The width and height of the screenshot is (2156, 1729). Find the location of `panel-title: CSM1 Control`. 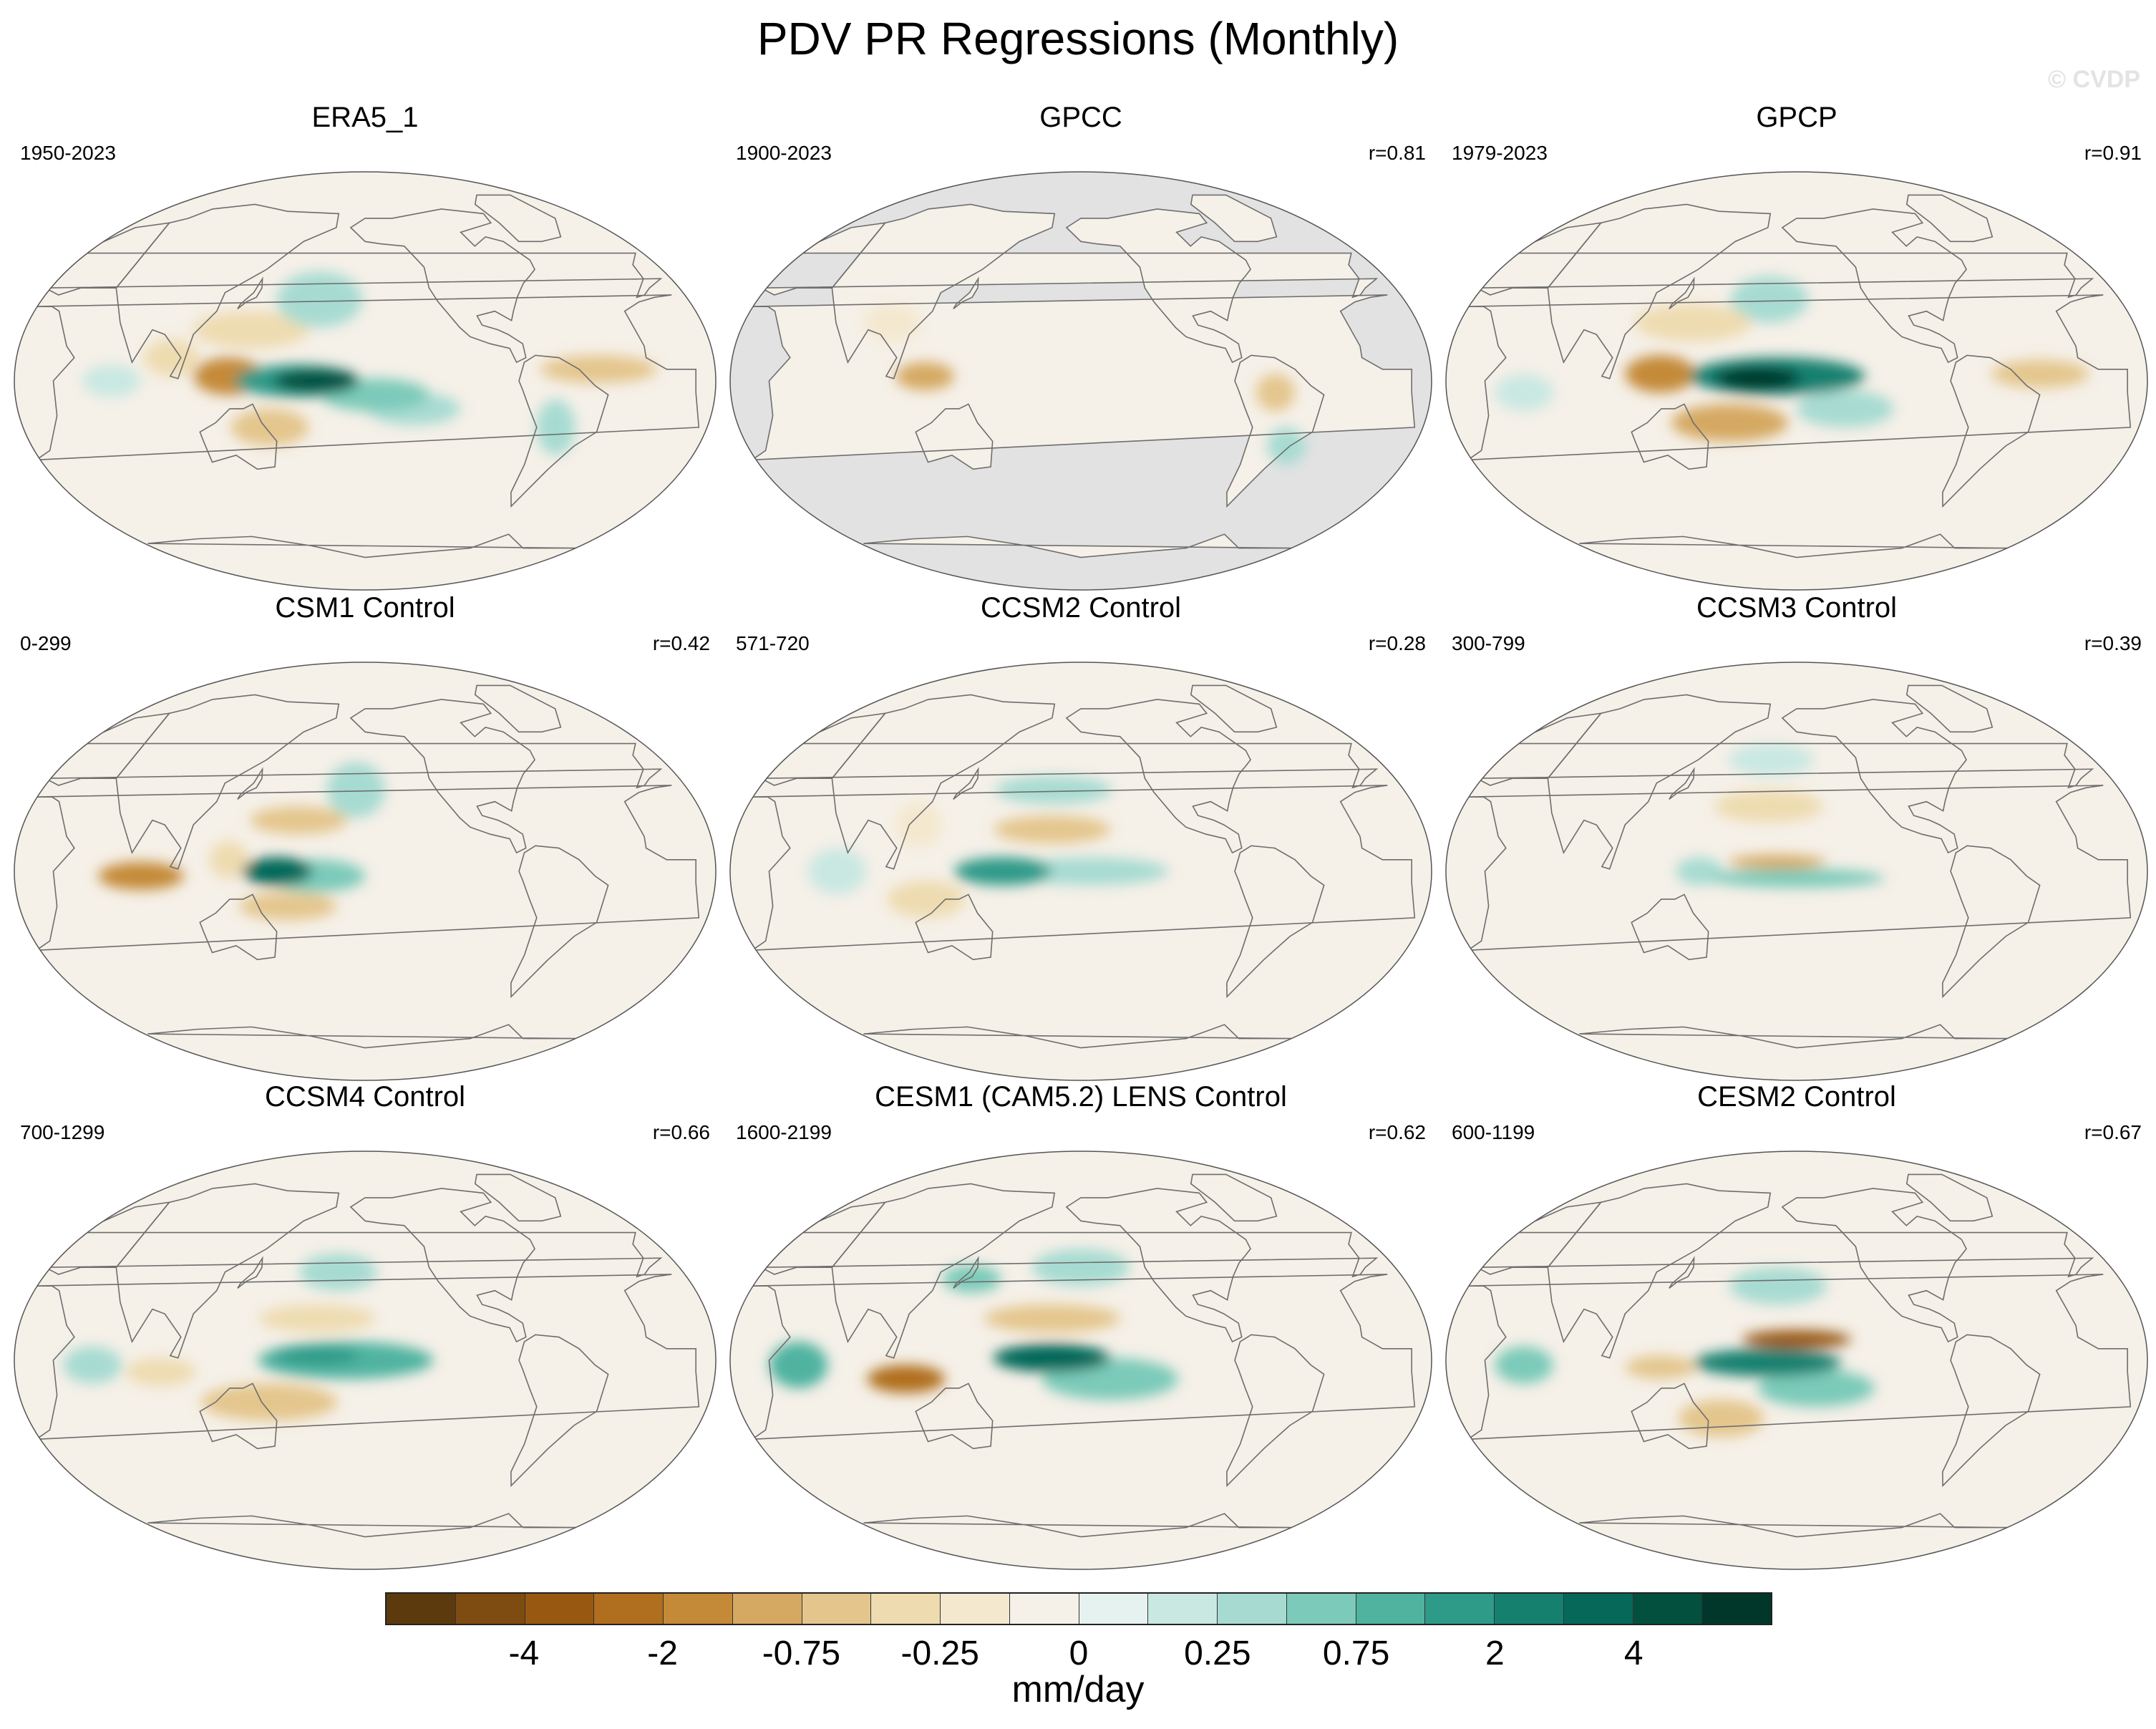

panel-title: CSM1 Control is located at coordinates (365, 608).